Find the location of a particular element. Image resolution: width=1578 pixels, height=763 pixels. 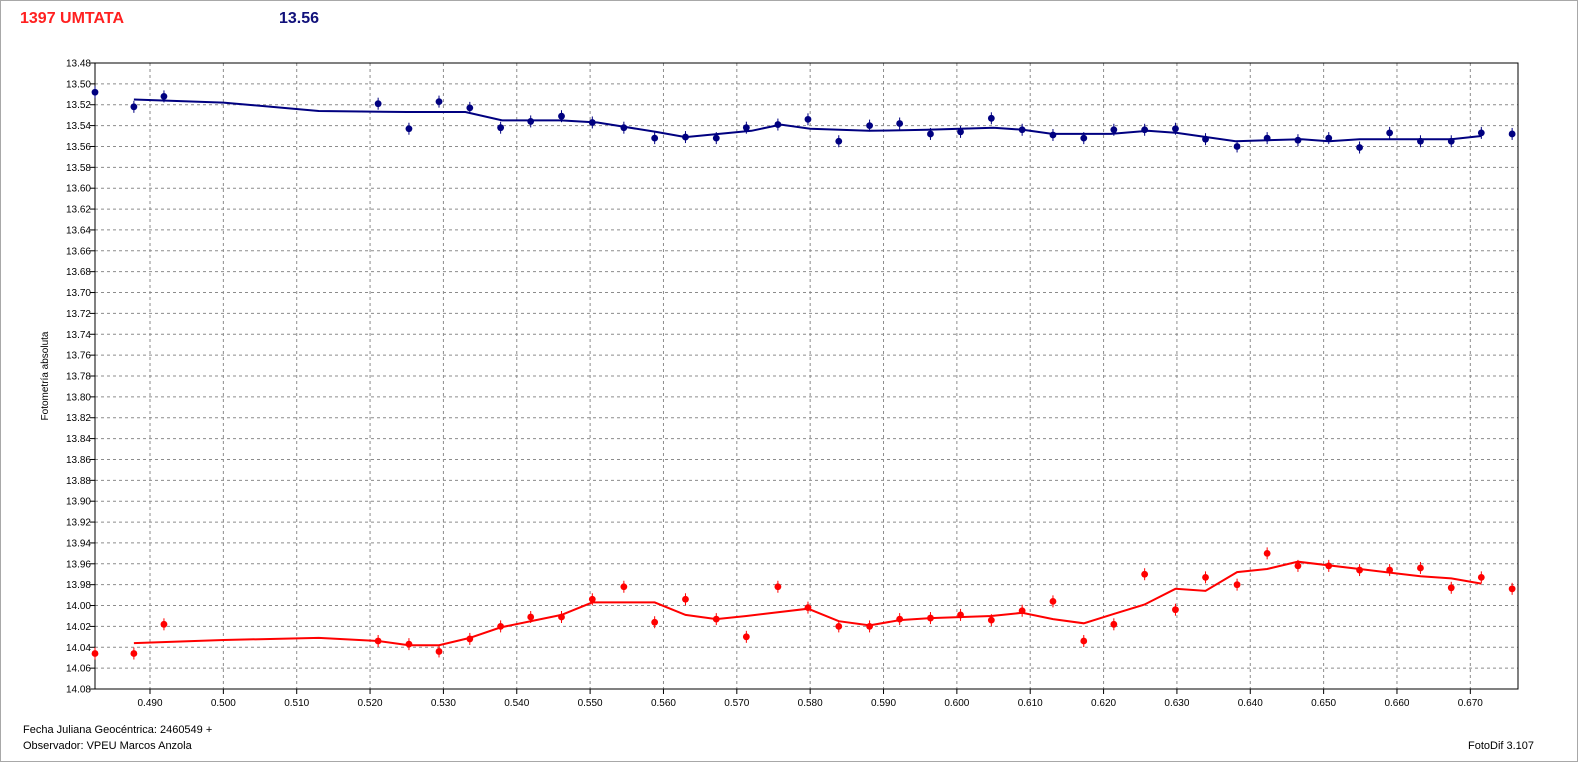

x-tick-label: 0.560 is located at coordinates (663, 703).